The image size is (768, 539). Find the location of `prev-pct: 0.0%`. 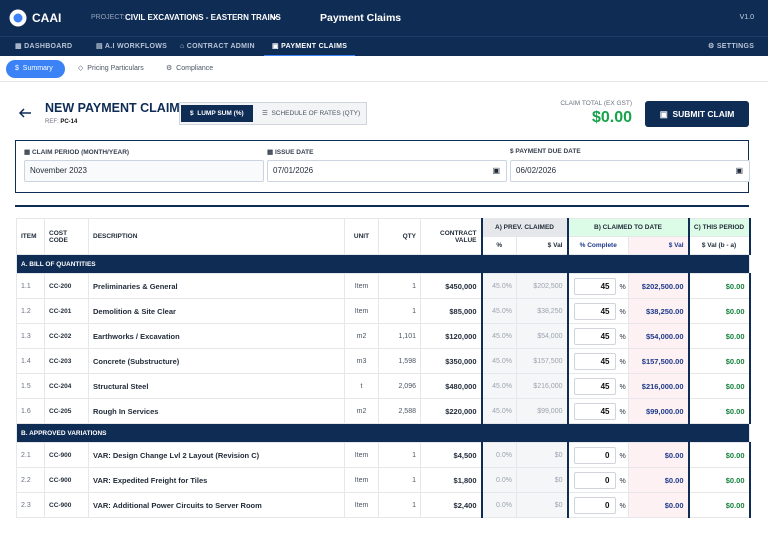

prev-pct: 0.0% is located at coordinates (498, 505).